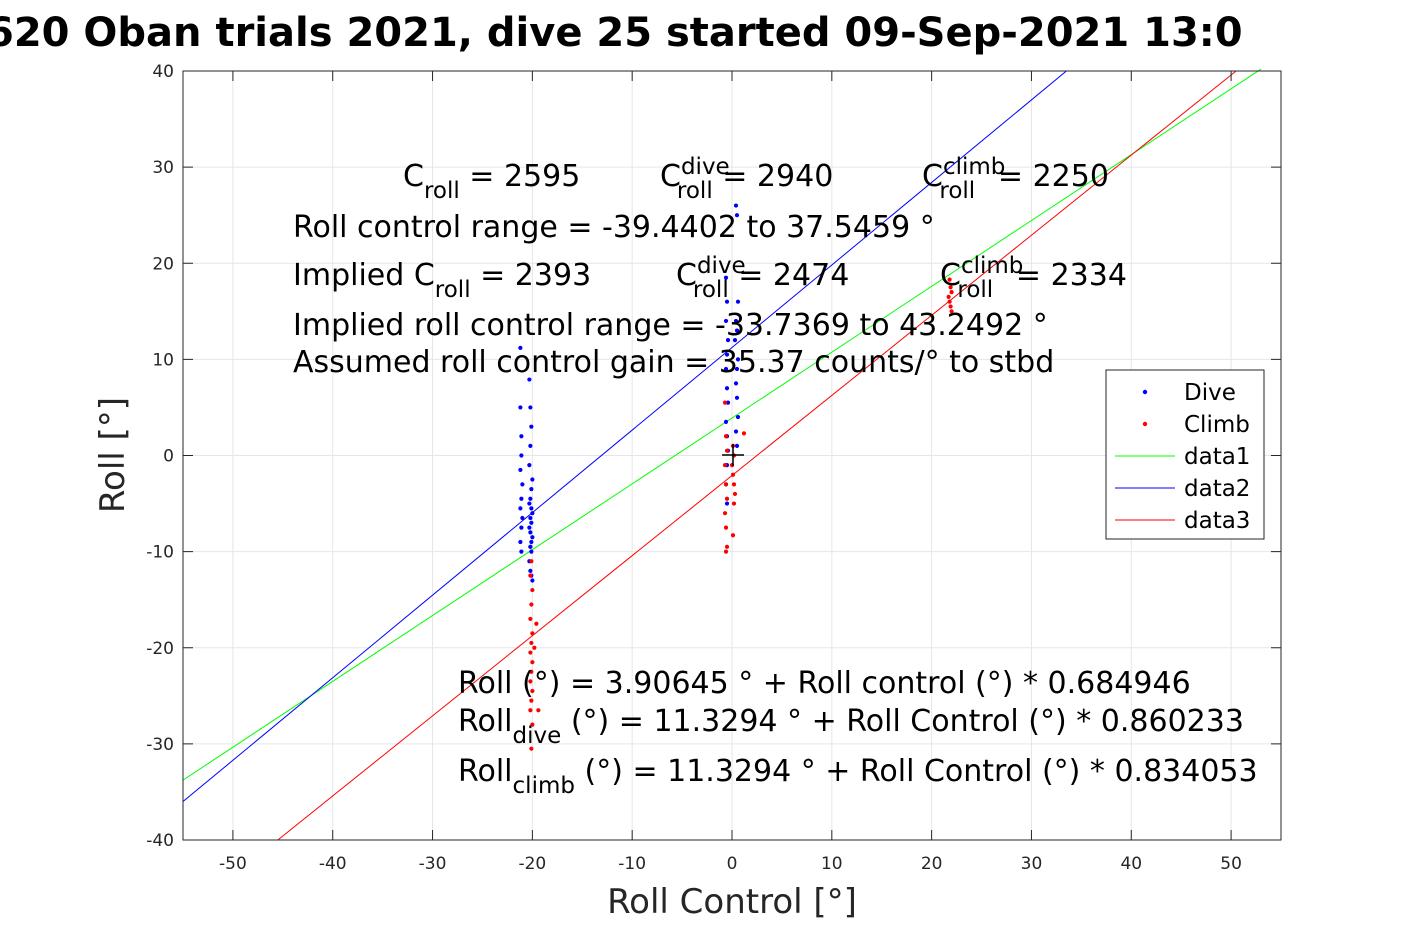 Image resolution: width=1417 pixels, height=945 pixels. Describe the element at coordinates (1217, 457) in the screenshot. I see `legend-label: data1` at that location.